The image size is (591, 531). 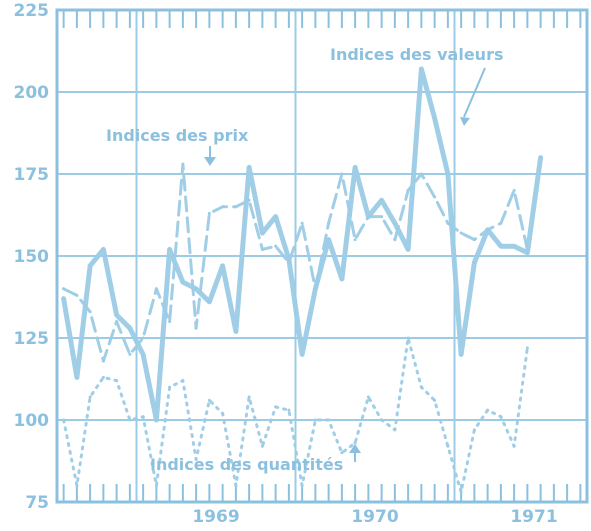 What do you see at coordinates (32, 93) in the screenshot?
I see `y-tick-label: 200` at bounding box center [32, 93].